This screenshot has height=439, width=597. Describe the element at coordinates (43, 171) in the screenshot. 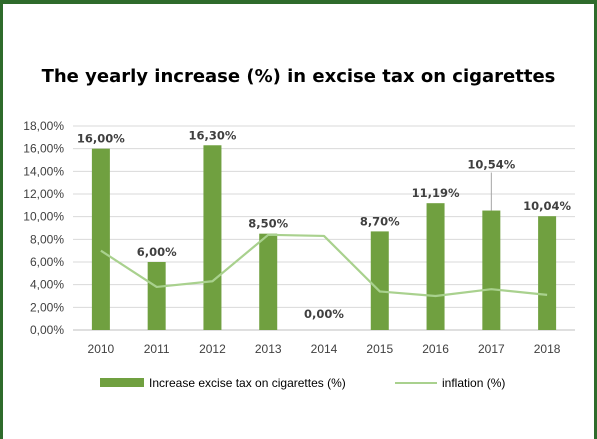

I see `y-tick-label-7: 14,00%` at that location.